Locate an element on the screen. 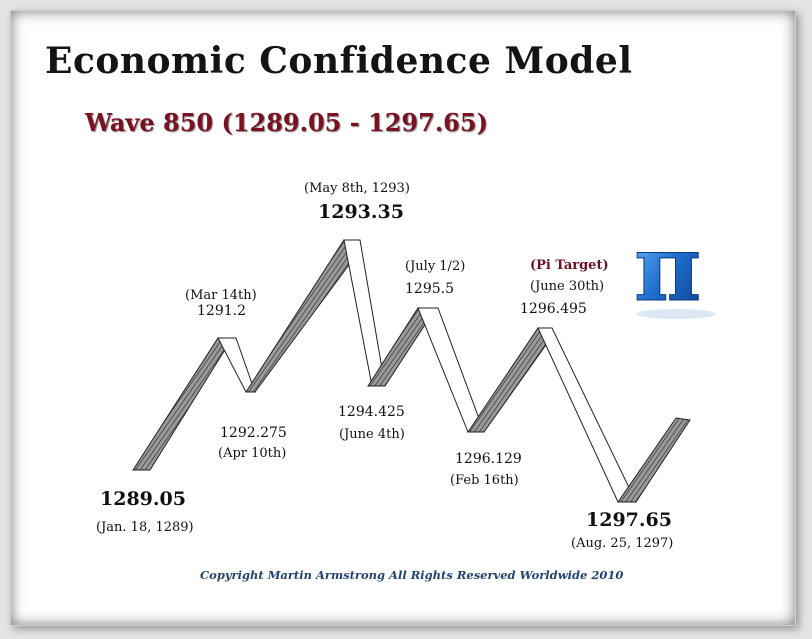  label-peak1-value: 1291.2 is located at coordinates (221, 311).